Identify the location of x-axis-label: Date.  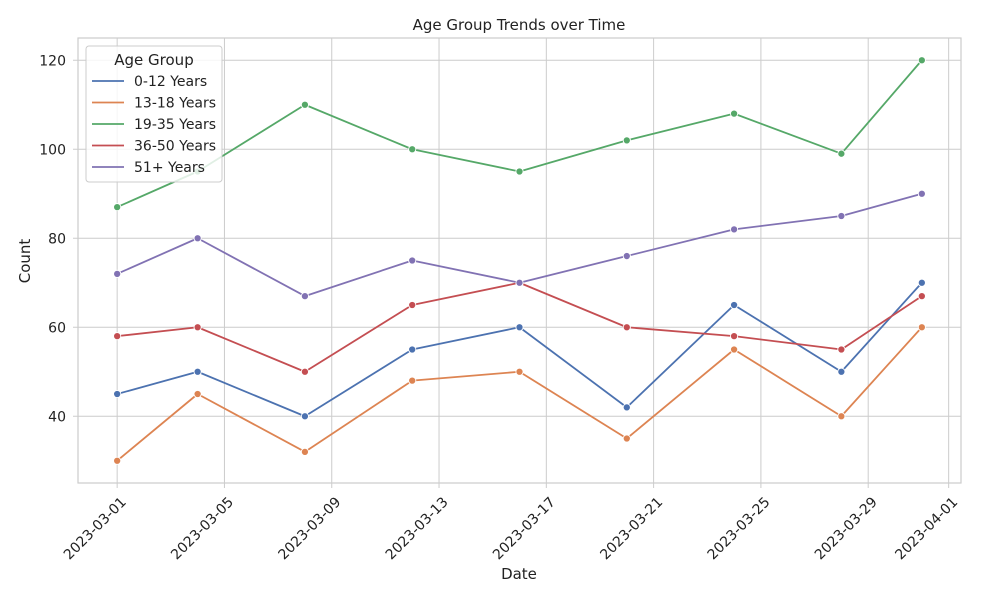
(519, 574).